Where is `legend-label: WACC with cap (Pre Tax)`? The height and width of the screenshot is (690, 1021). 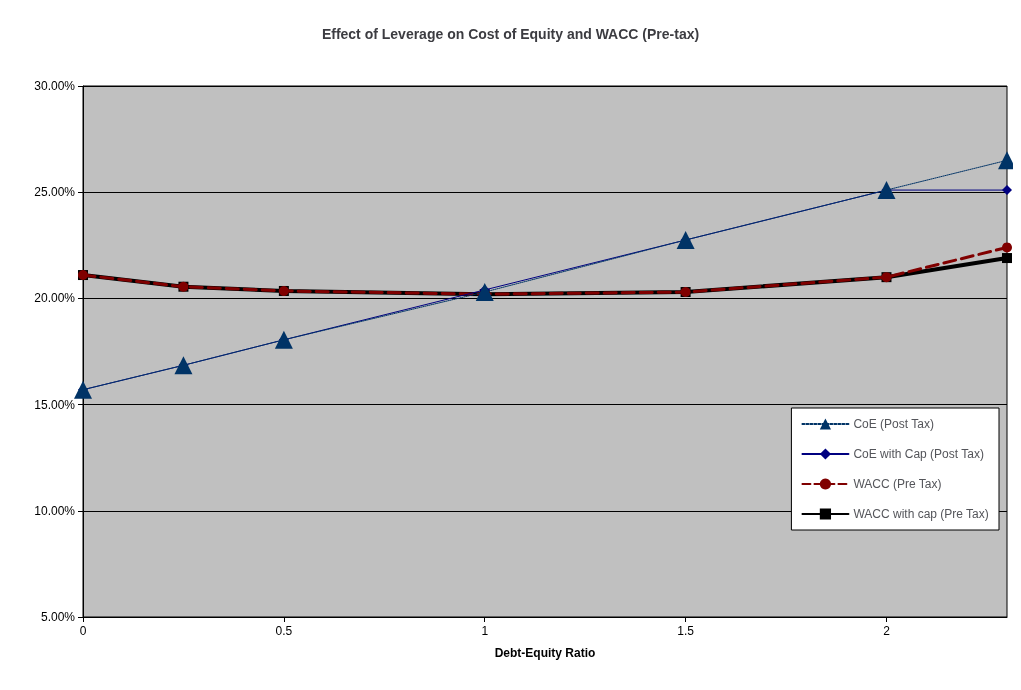
legend-label: WACC with cap (Pre Tax) is located at coordinates (921, 514).